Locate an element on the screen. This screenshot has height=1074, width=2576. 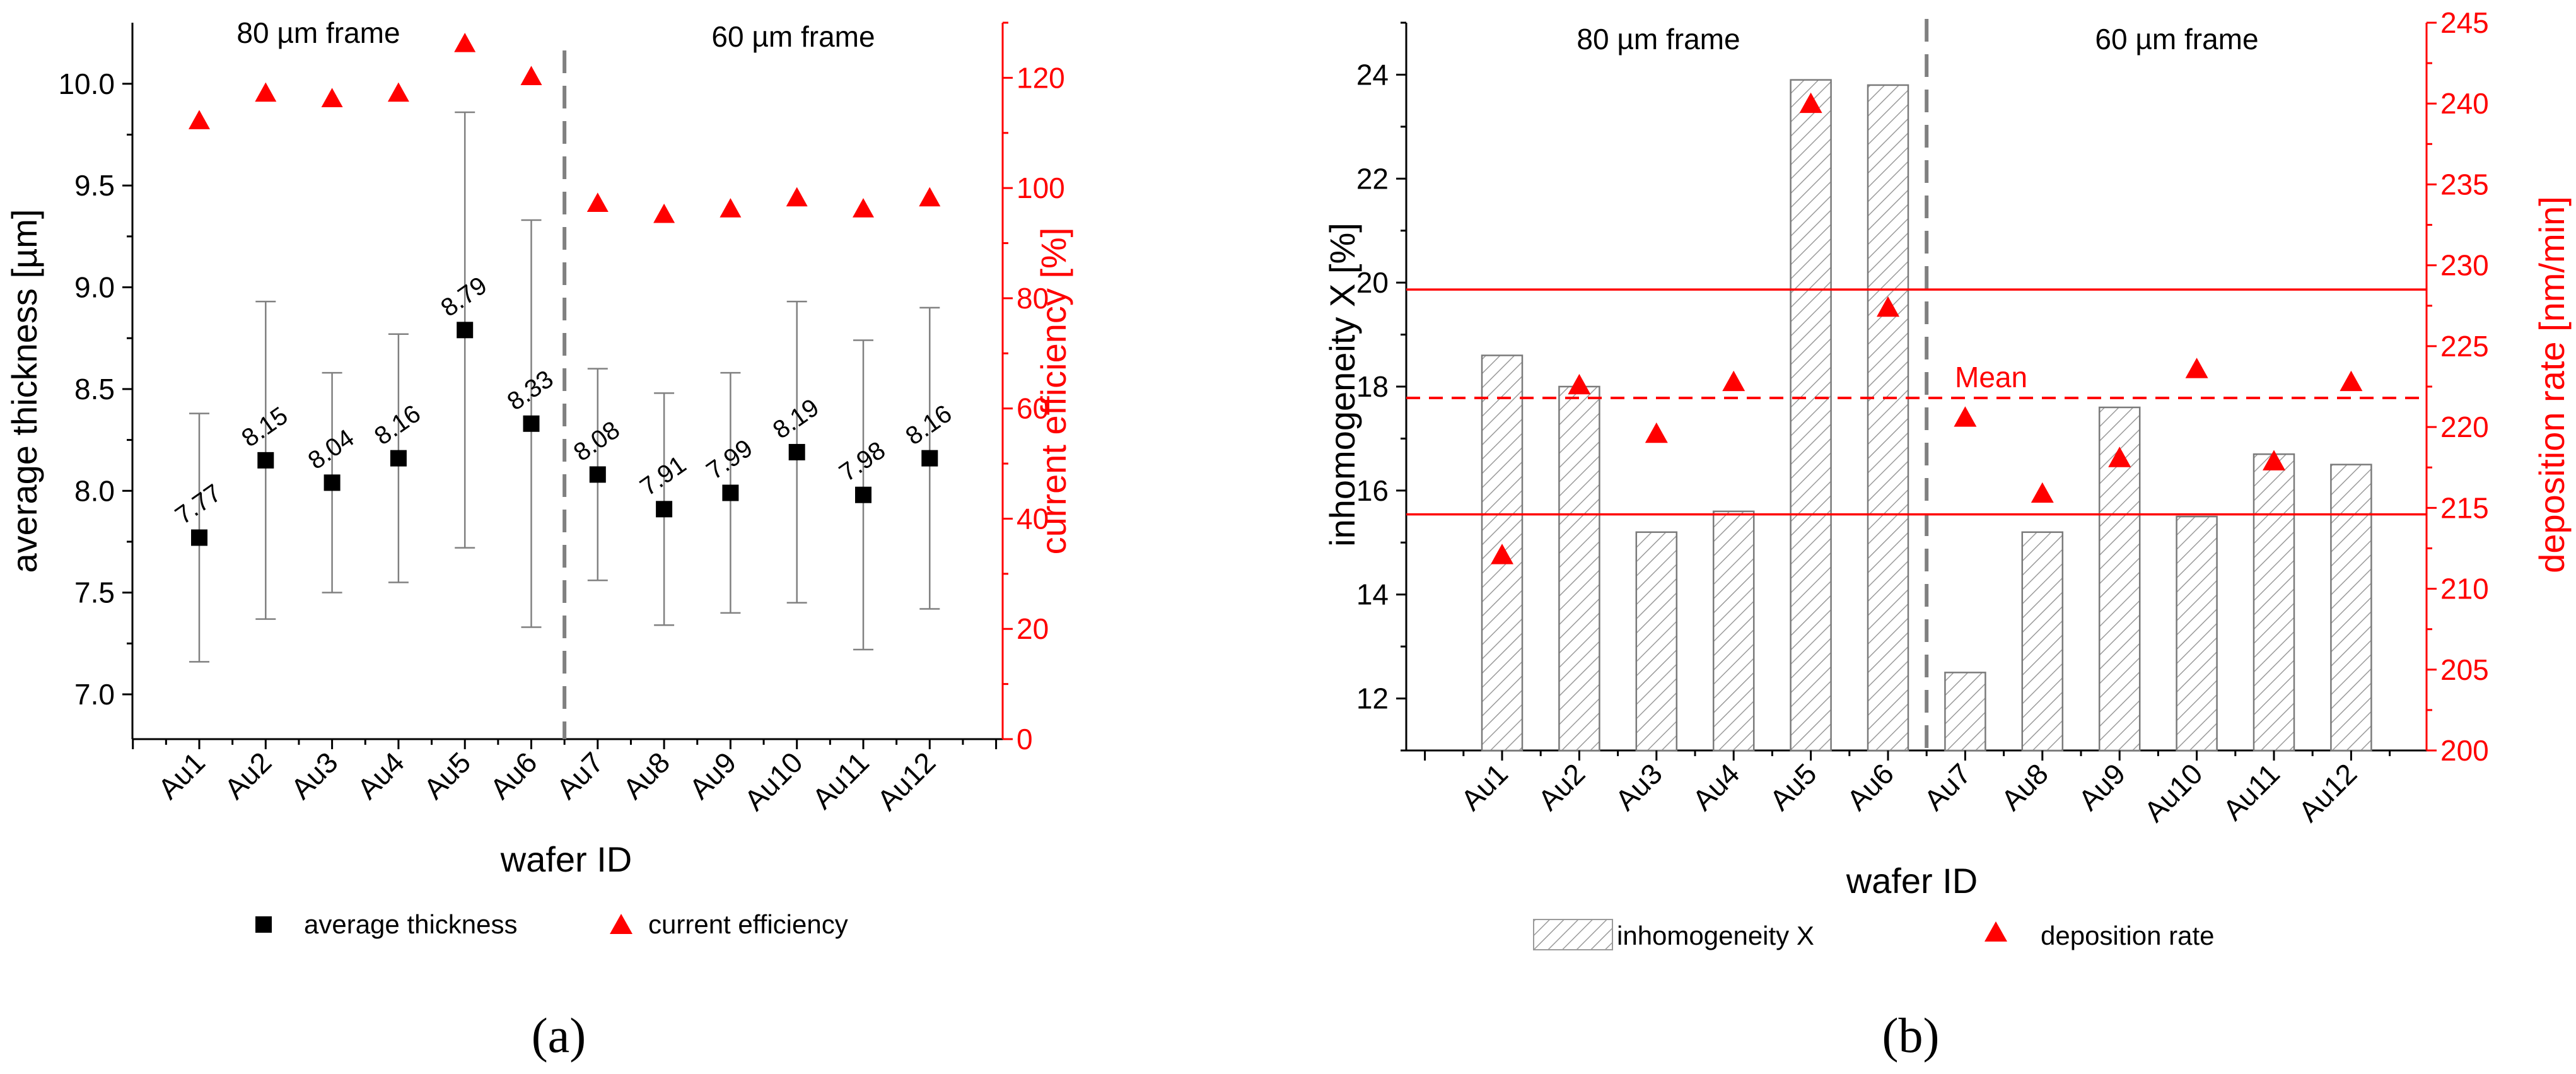
panel-b-y-right-tick-label: 220 is located at coordinates (2465, 427).